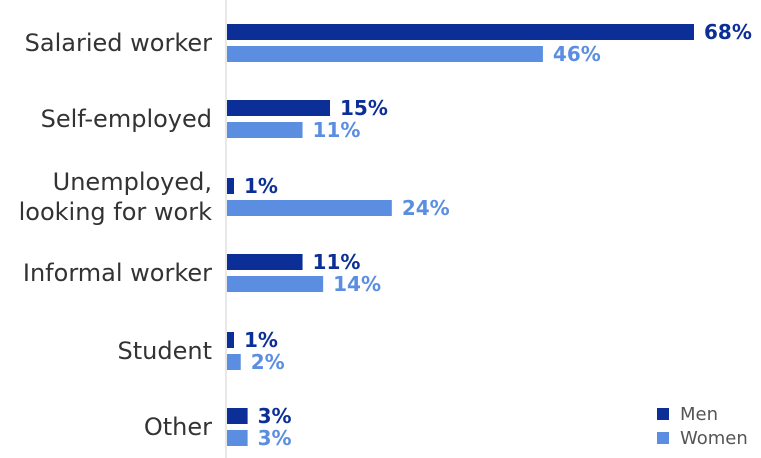 The height and width of the screenshot is (458, 761). What do you see at coordinates (337, 262) in the screenshot?
I see `value-label-men: 11%` at bounding box center [337, 262].